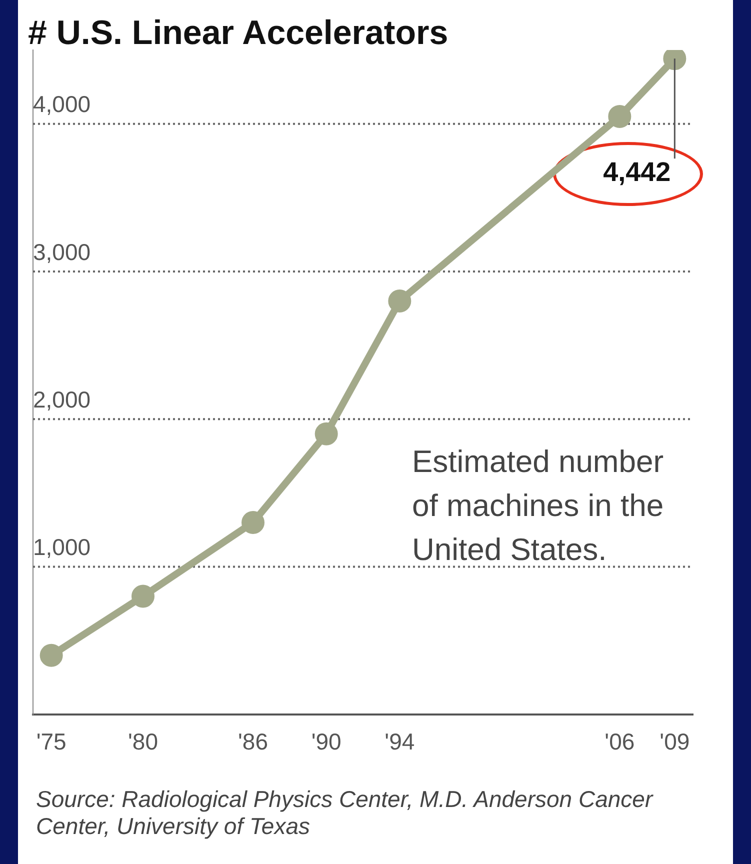 This screenshot has height=864, width=751. What do you see at coordinates (143, 741) in the screenshot?
I see `x-tick-label: '80` at bounding box center [143, 741].